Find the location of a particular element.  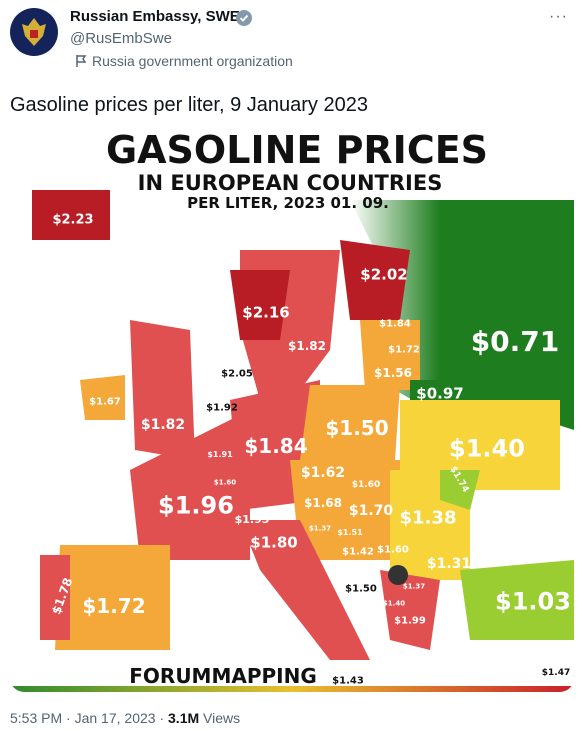

price-label: $1.03 is located at coordinates (533, 601).